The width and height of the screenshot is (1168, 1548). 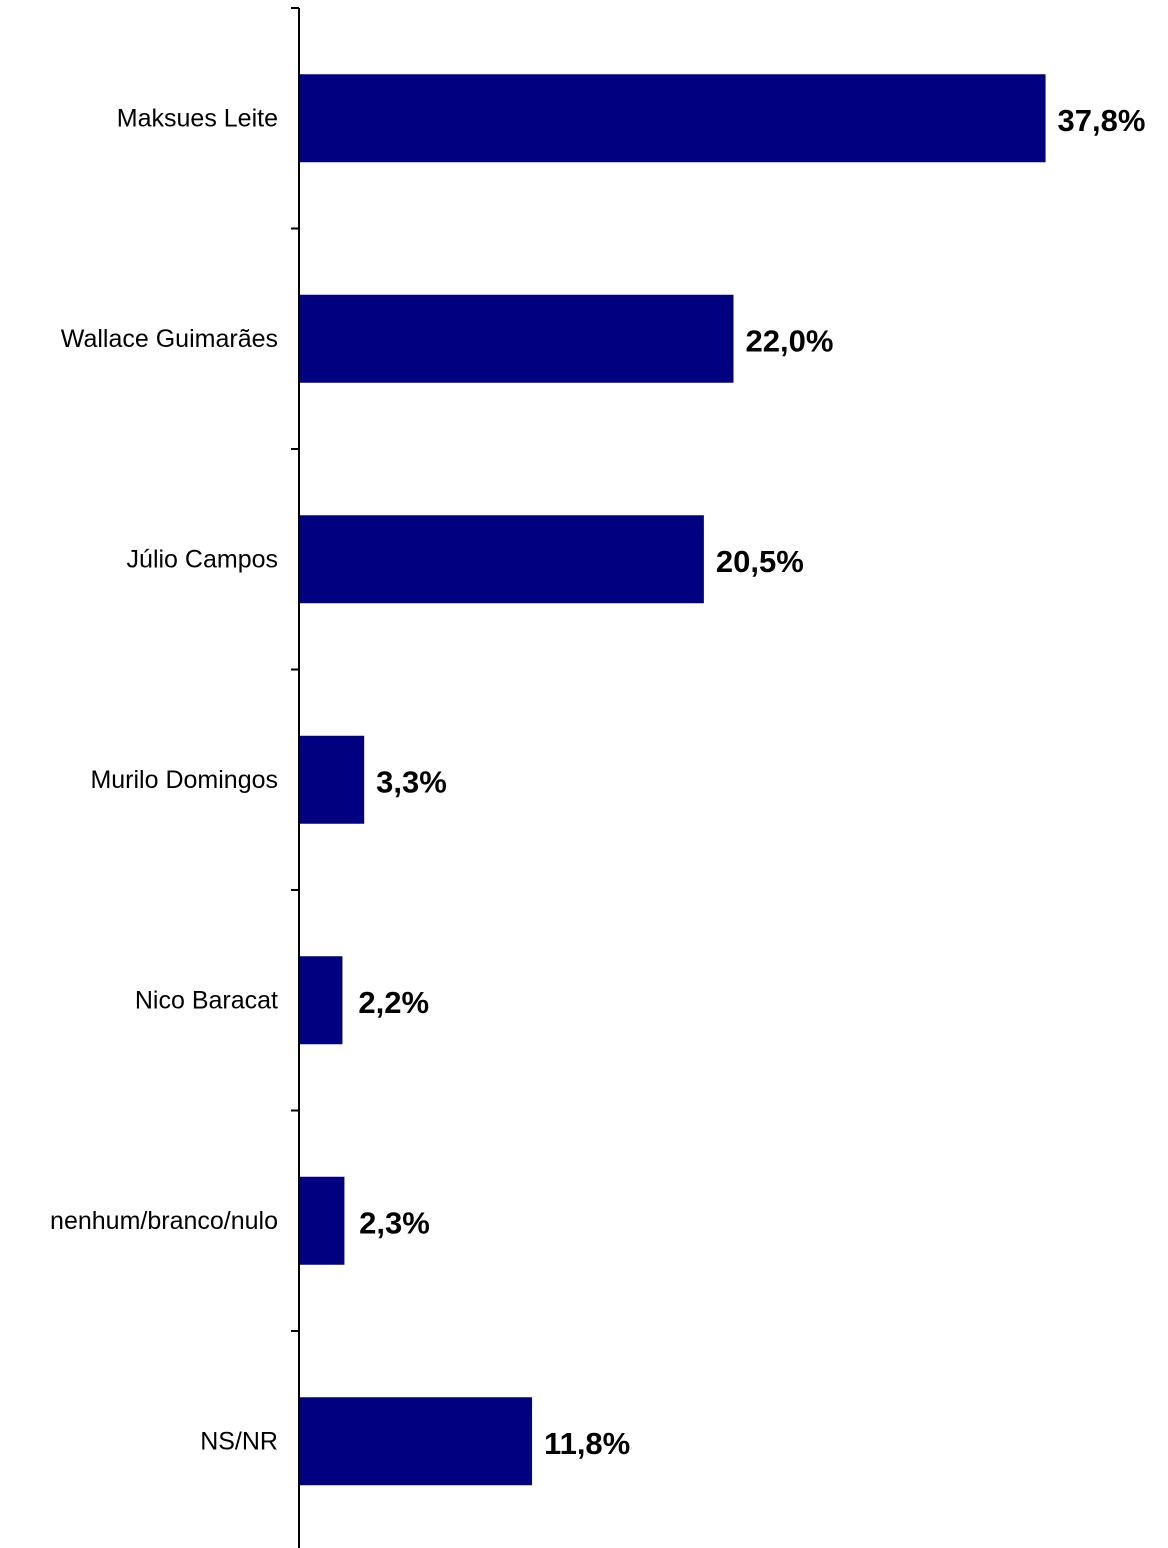 I want to click on value-label-7: 11,8%, so click(x=587, y=1443).